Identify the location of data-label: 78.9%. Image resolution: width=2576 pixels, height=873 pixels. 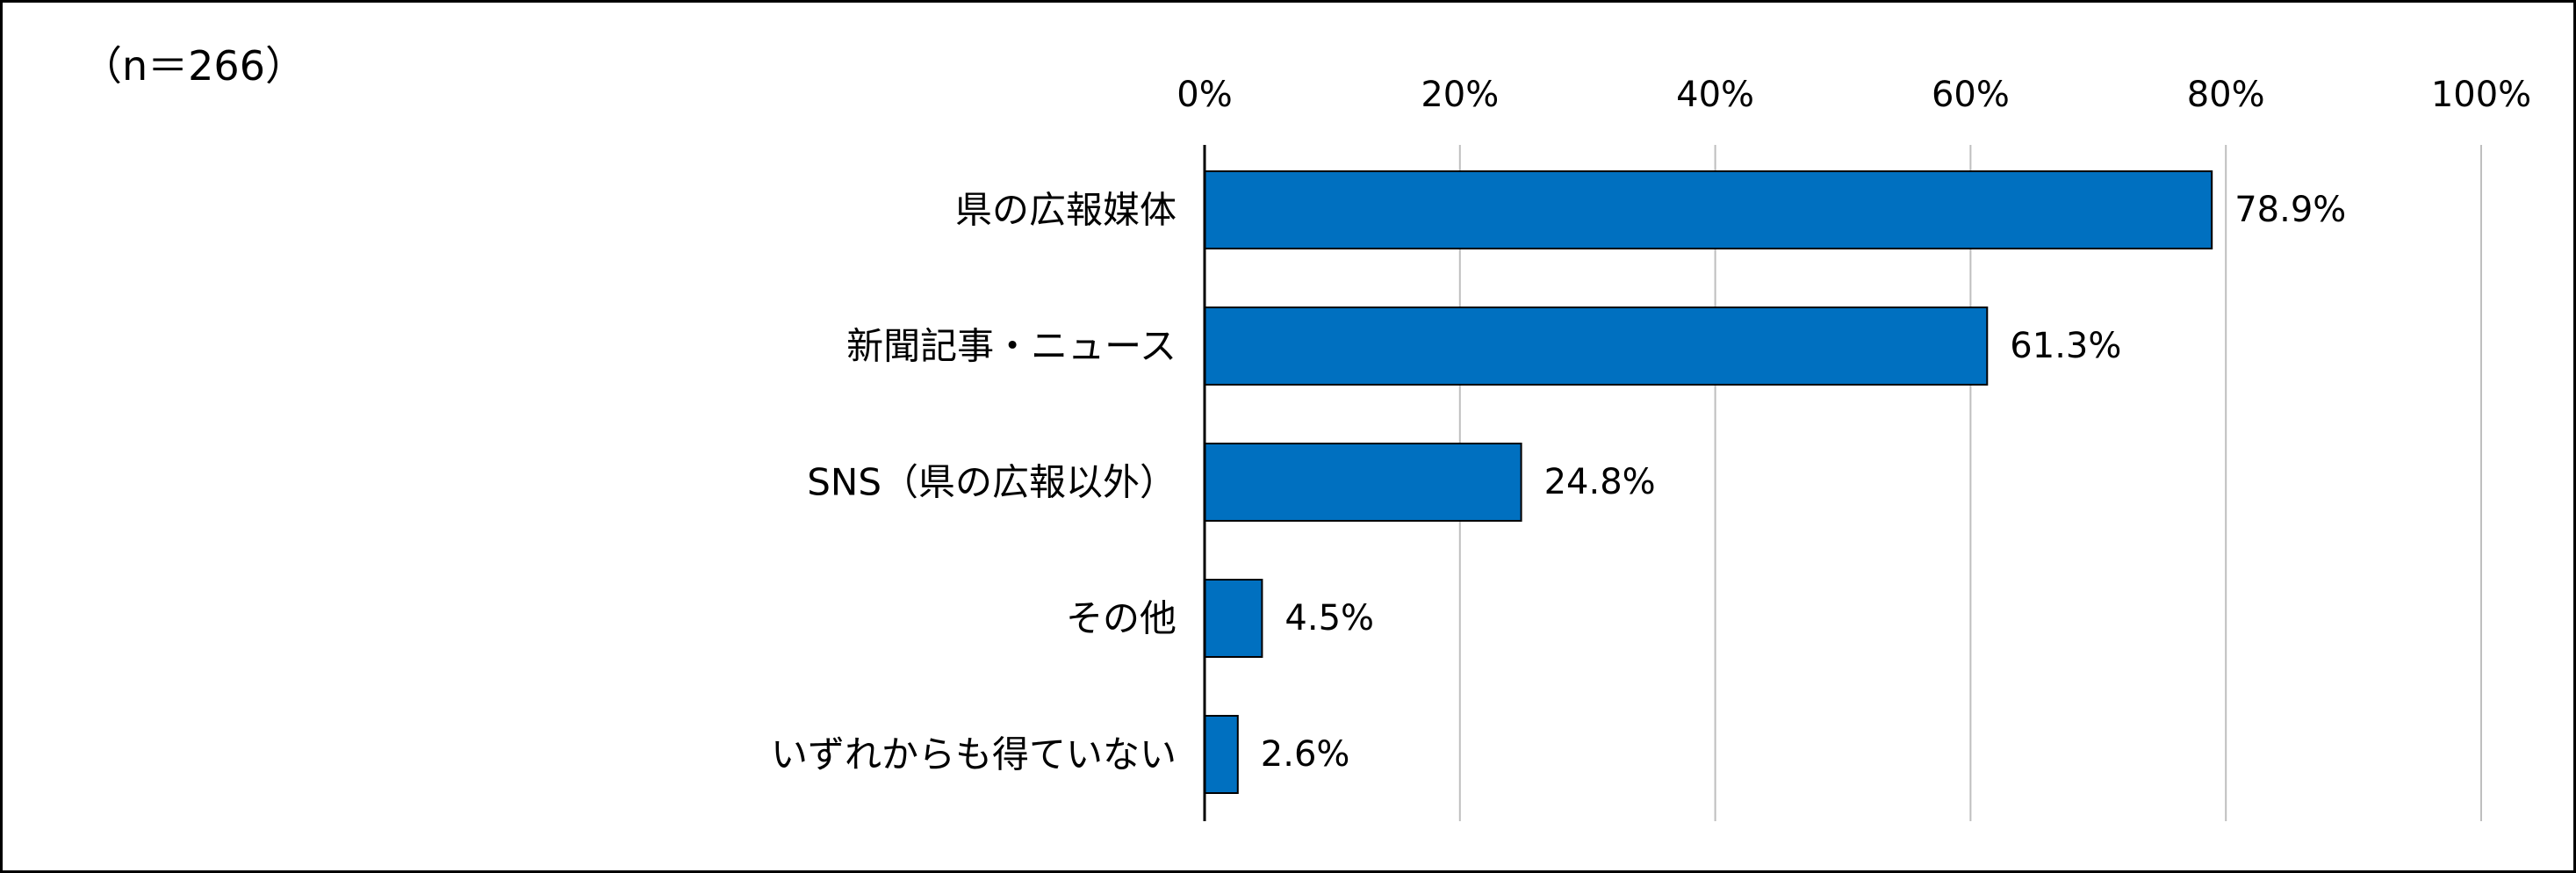
(2290, 210).